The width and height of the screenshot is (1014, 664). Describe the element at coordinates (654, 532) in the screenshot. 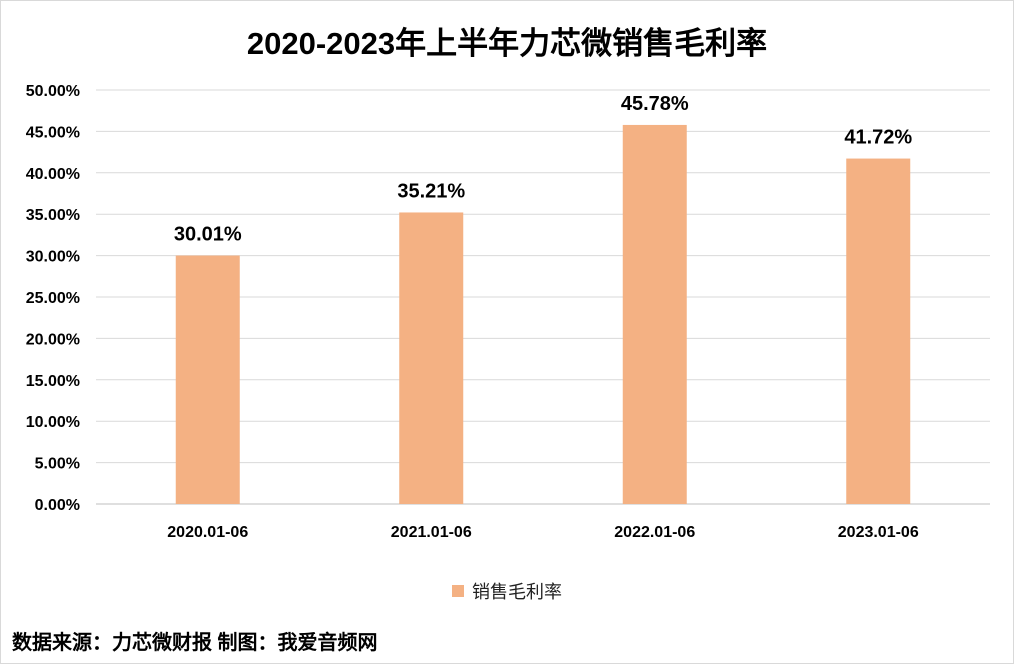

I see `x-tick-label: 2022.01-06` at that location.